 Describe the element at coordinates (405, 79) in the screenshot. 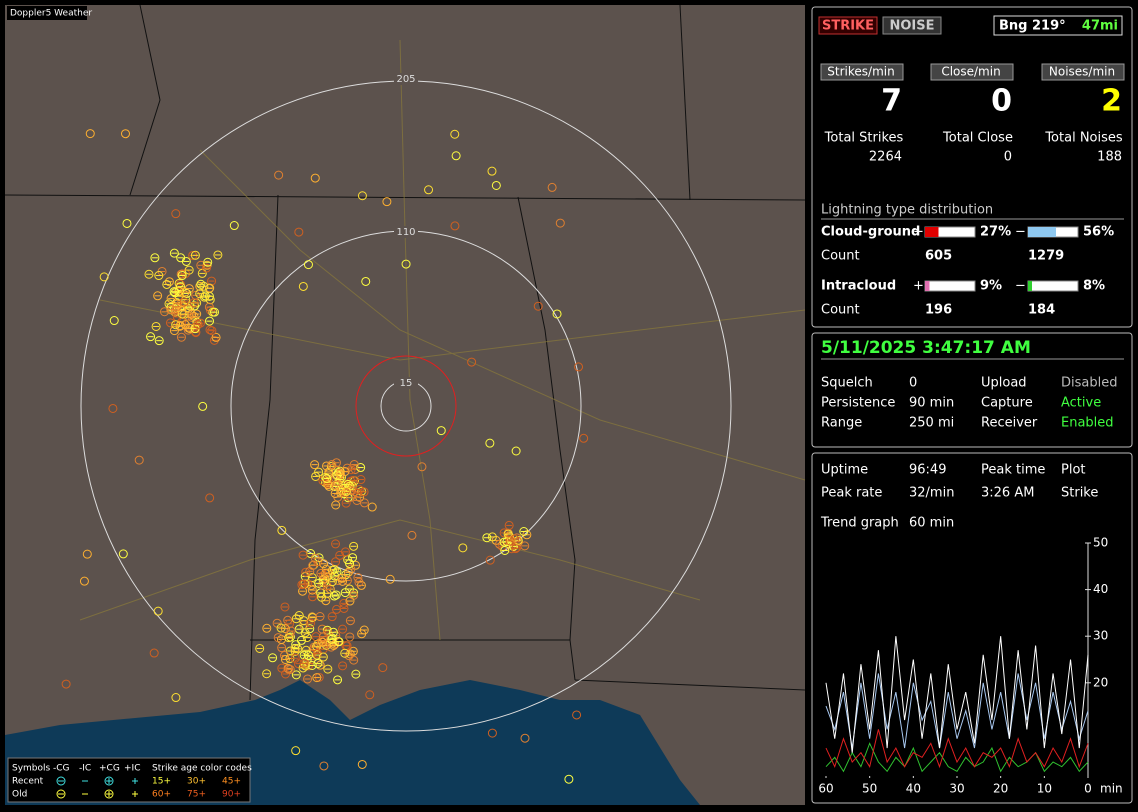

I see `range-label: 205` at that location.